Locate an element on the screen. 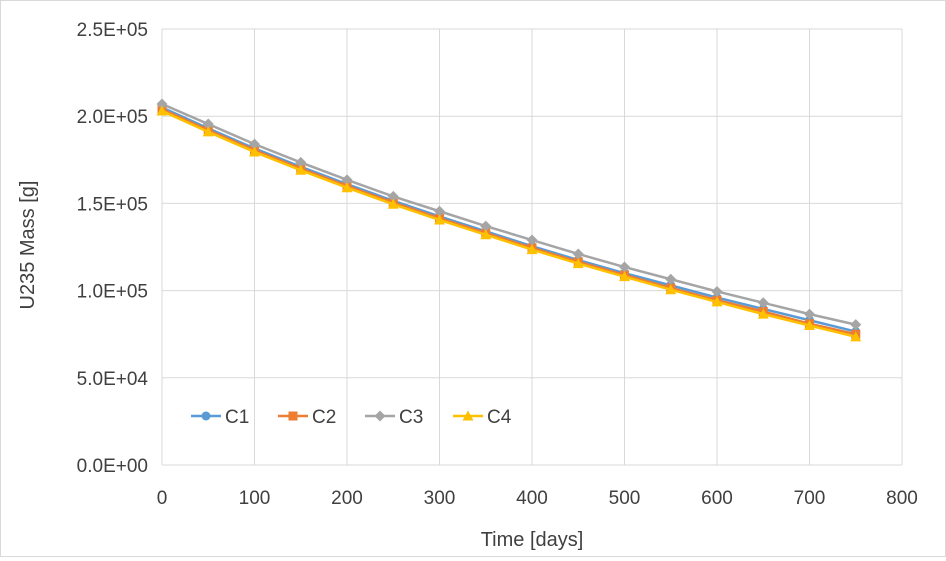 This screenshot has height=561, width=946. legend-label-c1: C1 is located at coordinates (237, 417).